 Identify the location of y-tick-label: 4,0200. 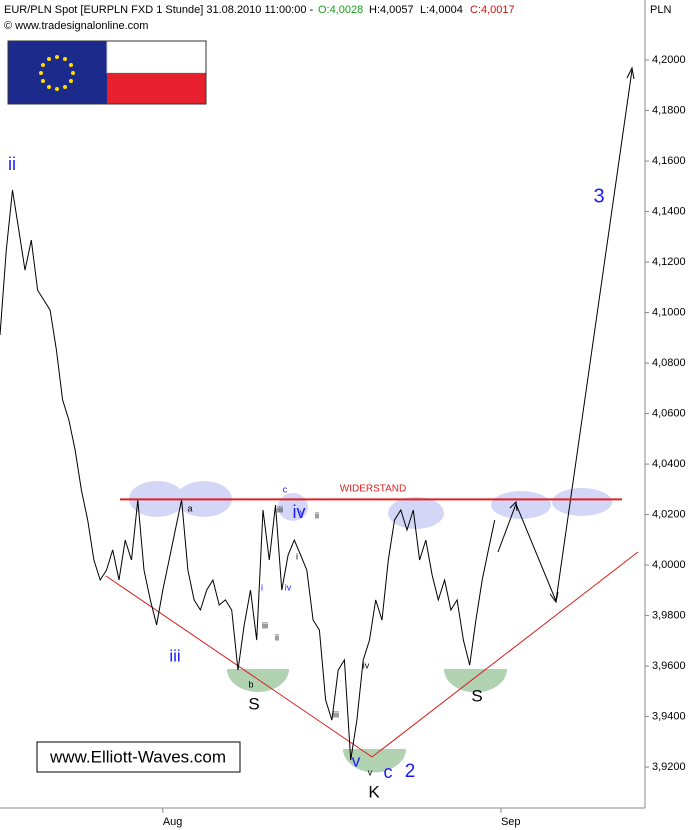
(669, 514).